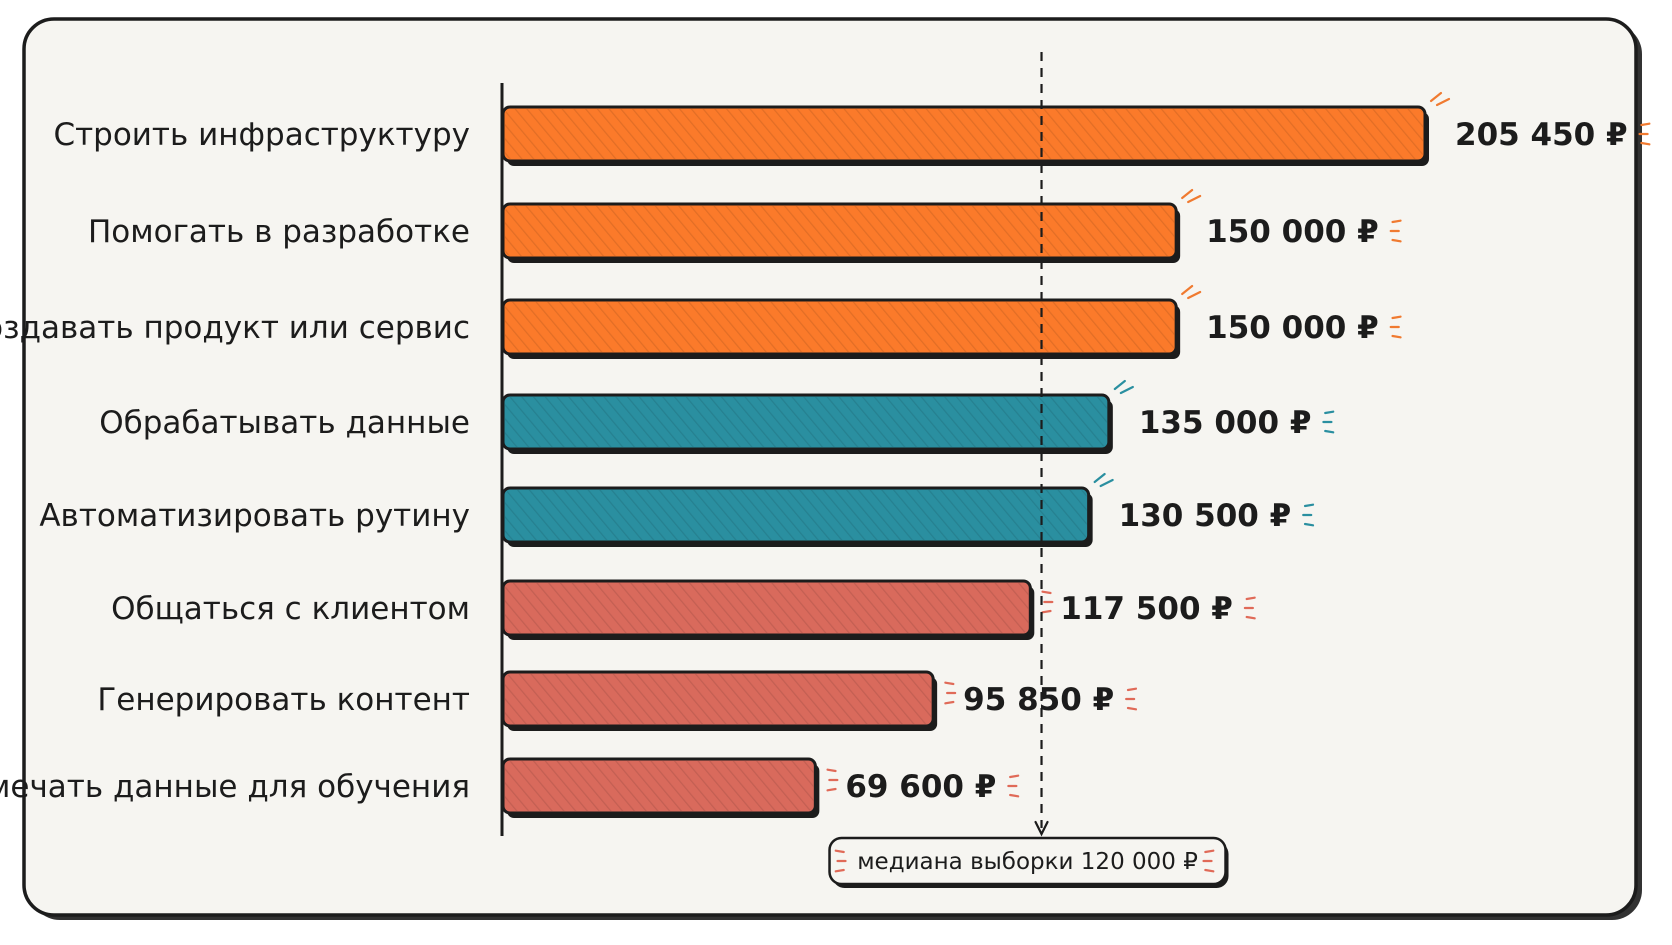 Image resolution: width=1672 pixels, height=945 pixels. I want to click on median-accent-left, so click(840, 861).